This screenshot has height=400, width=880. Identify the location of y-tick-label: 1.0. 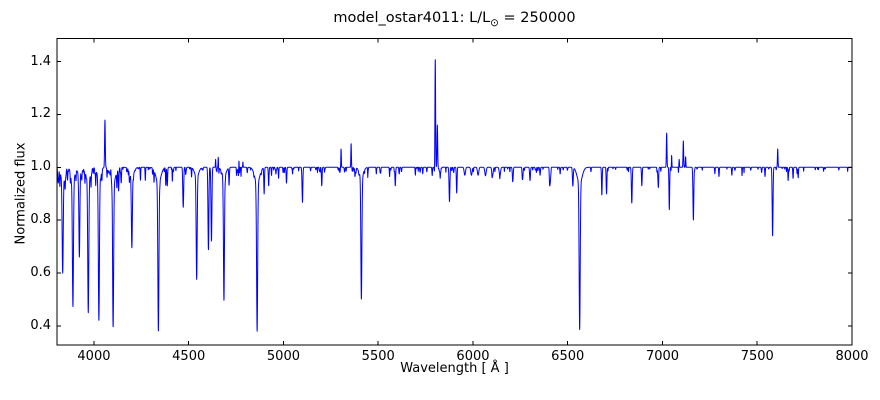
(40, 167).